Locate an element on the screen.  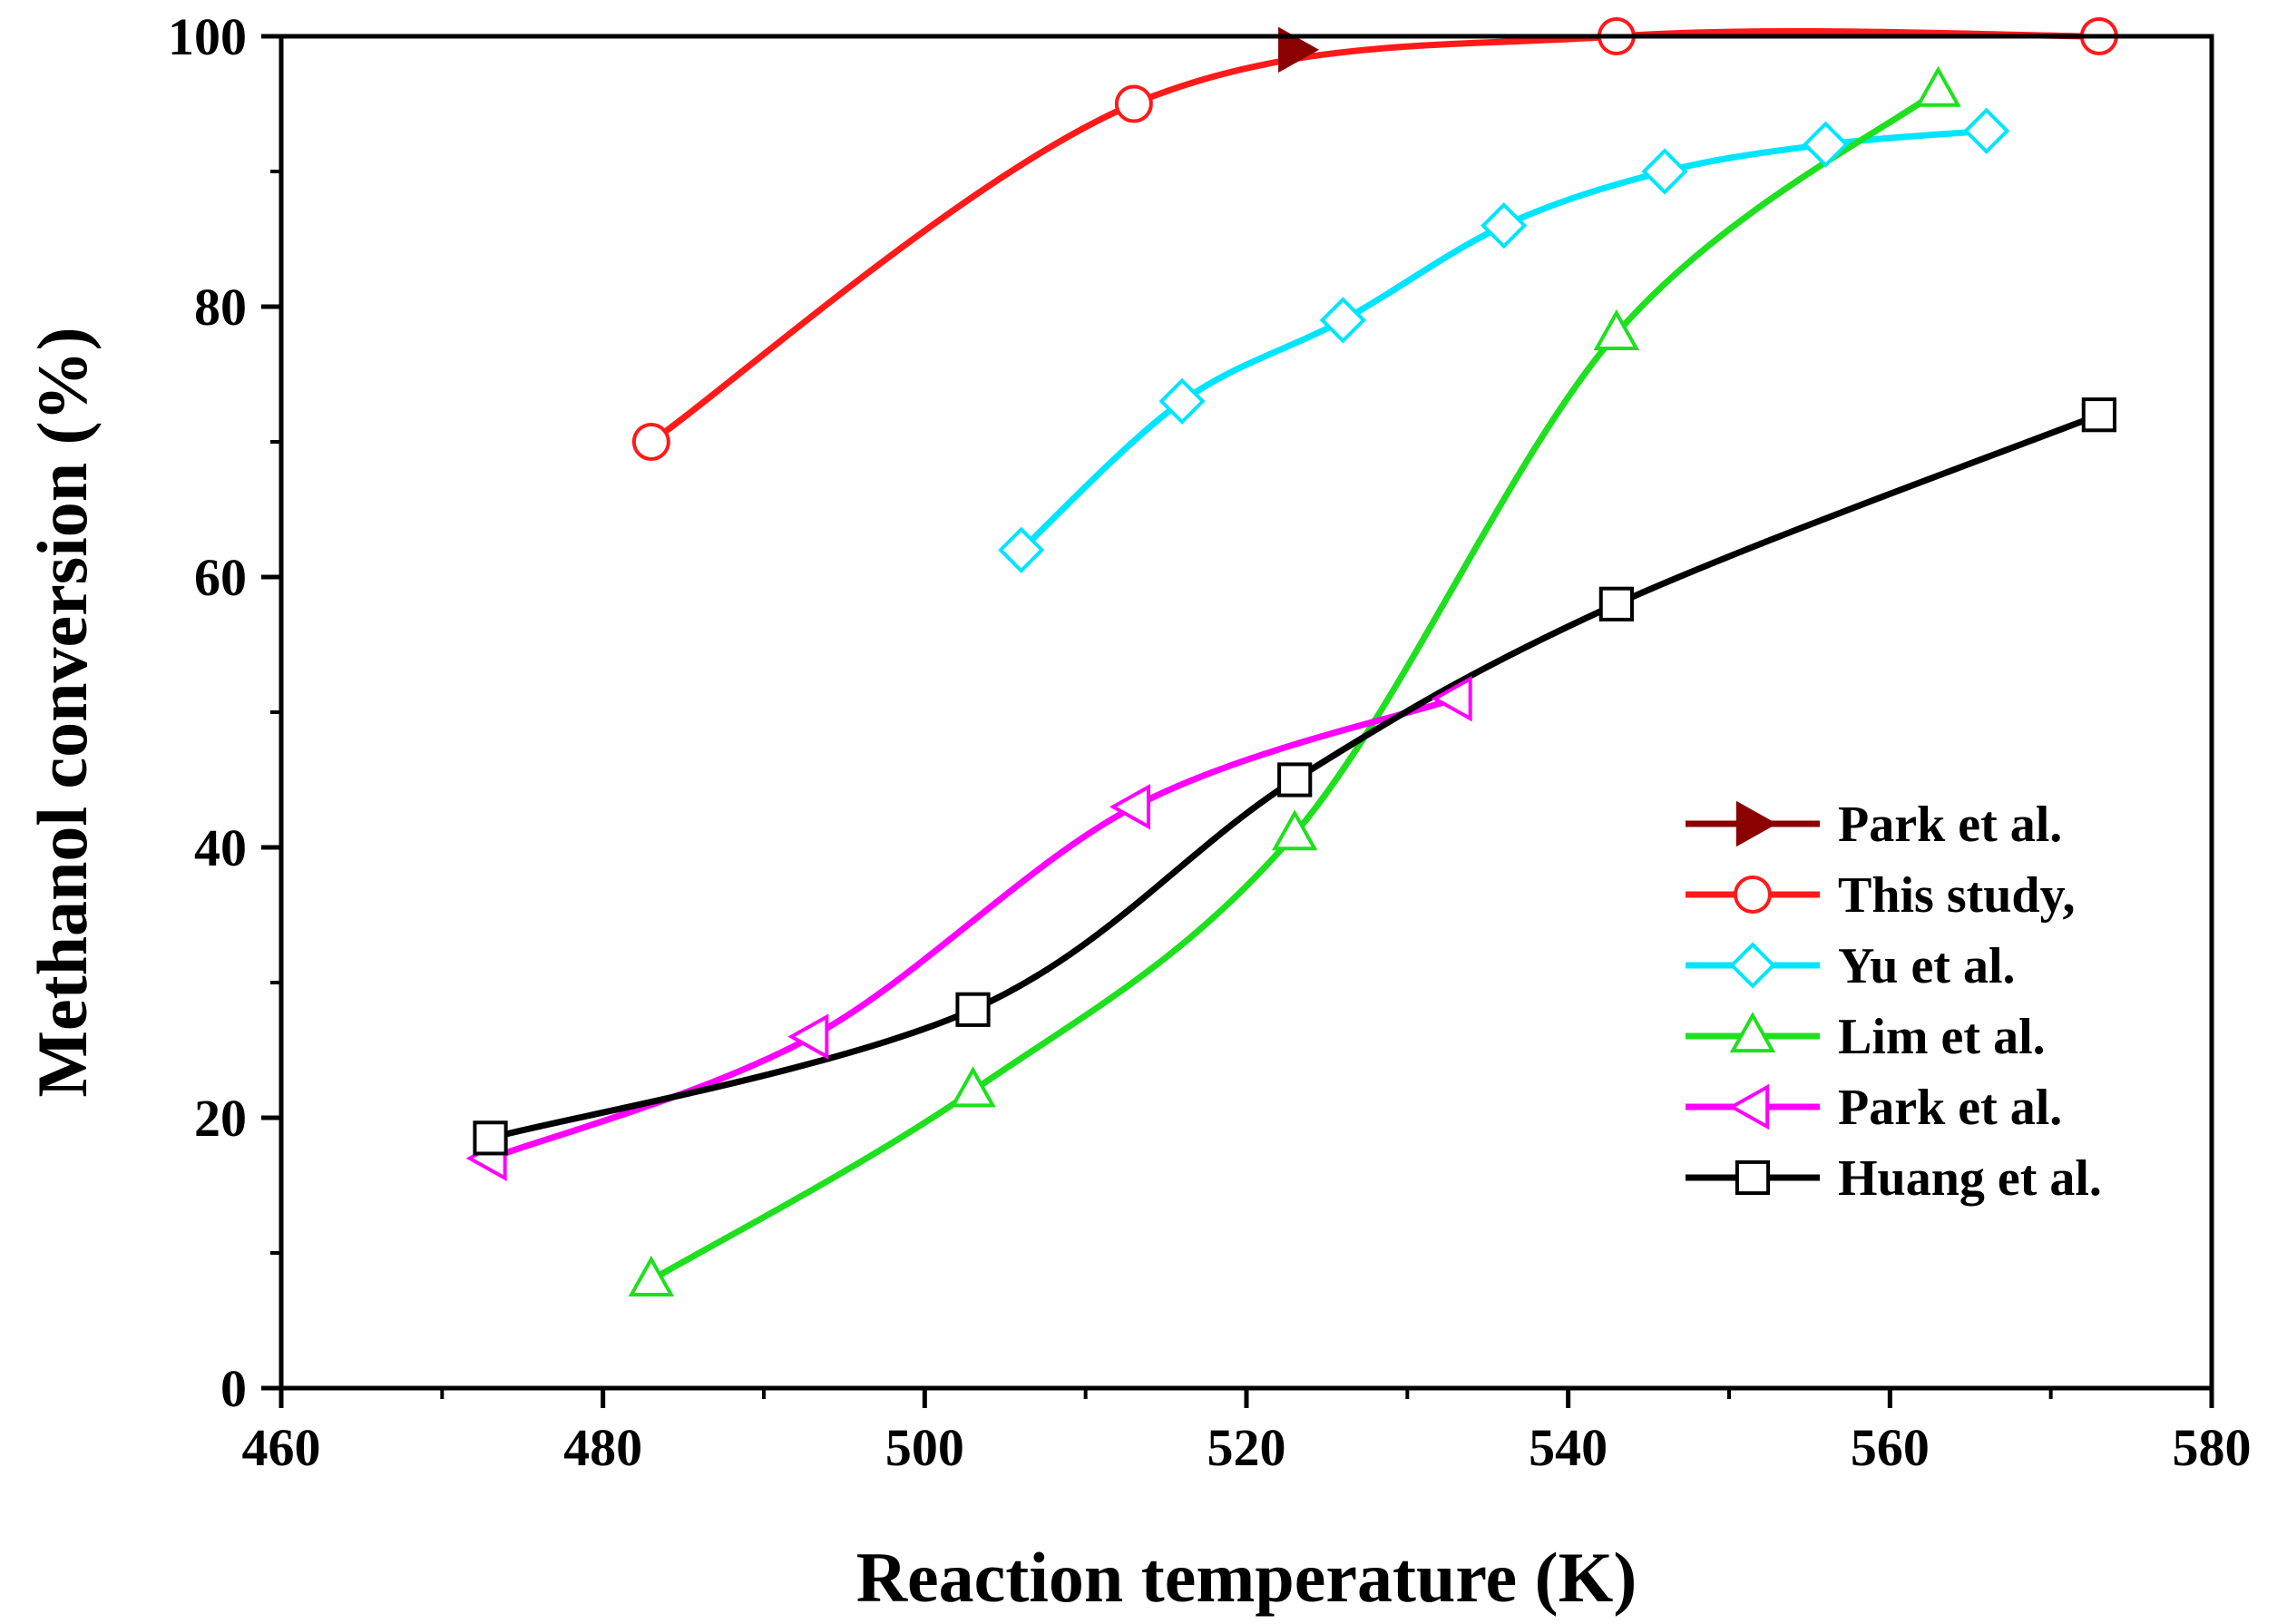
y-axis-ticks: 0 20 40 60 80 100 is located at coordinates (224, 712).